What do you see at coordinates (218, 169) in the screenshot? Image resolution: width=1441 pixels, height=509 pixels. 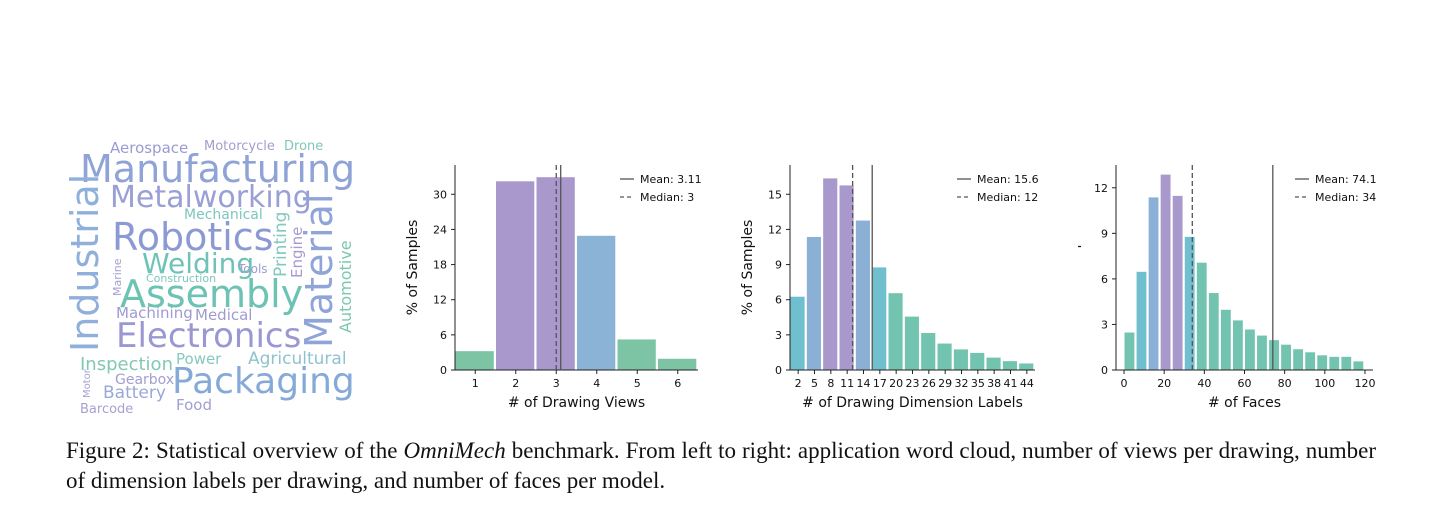 I see `cloud-word-manufacturing: Manufacturing` at bounding box center [218, 169].